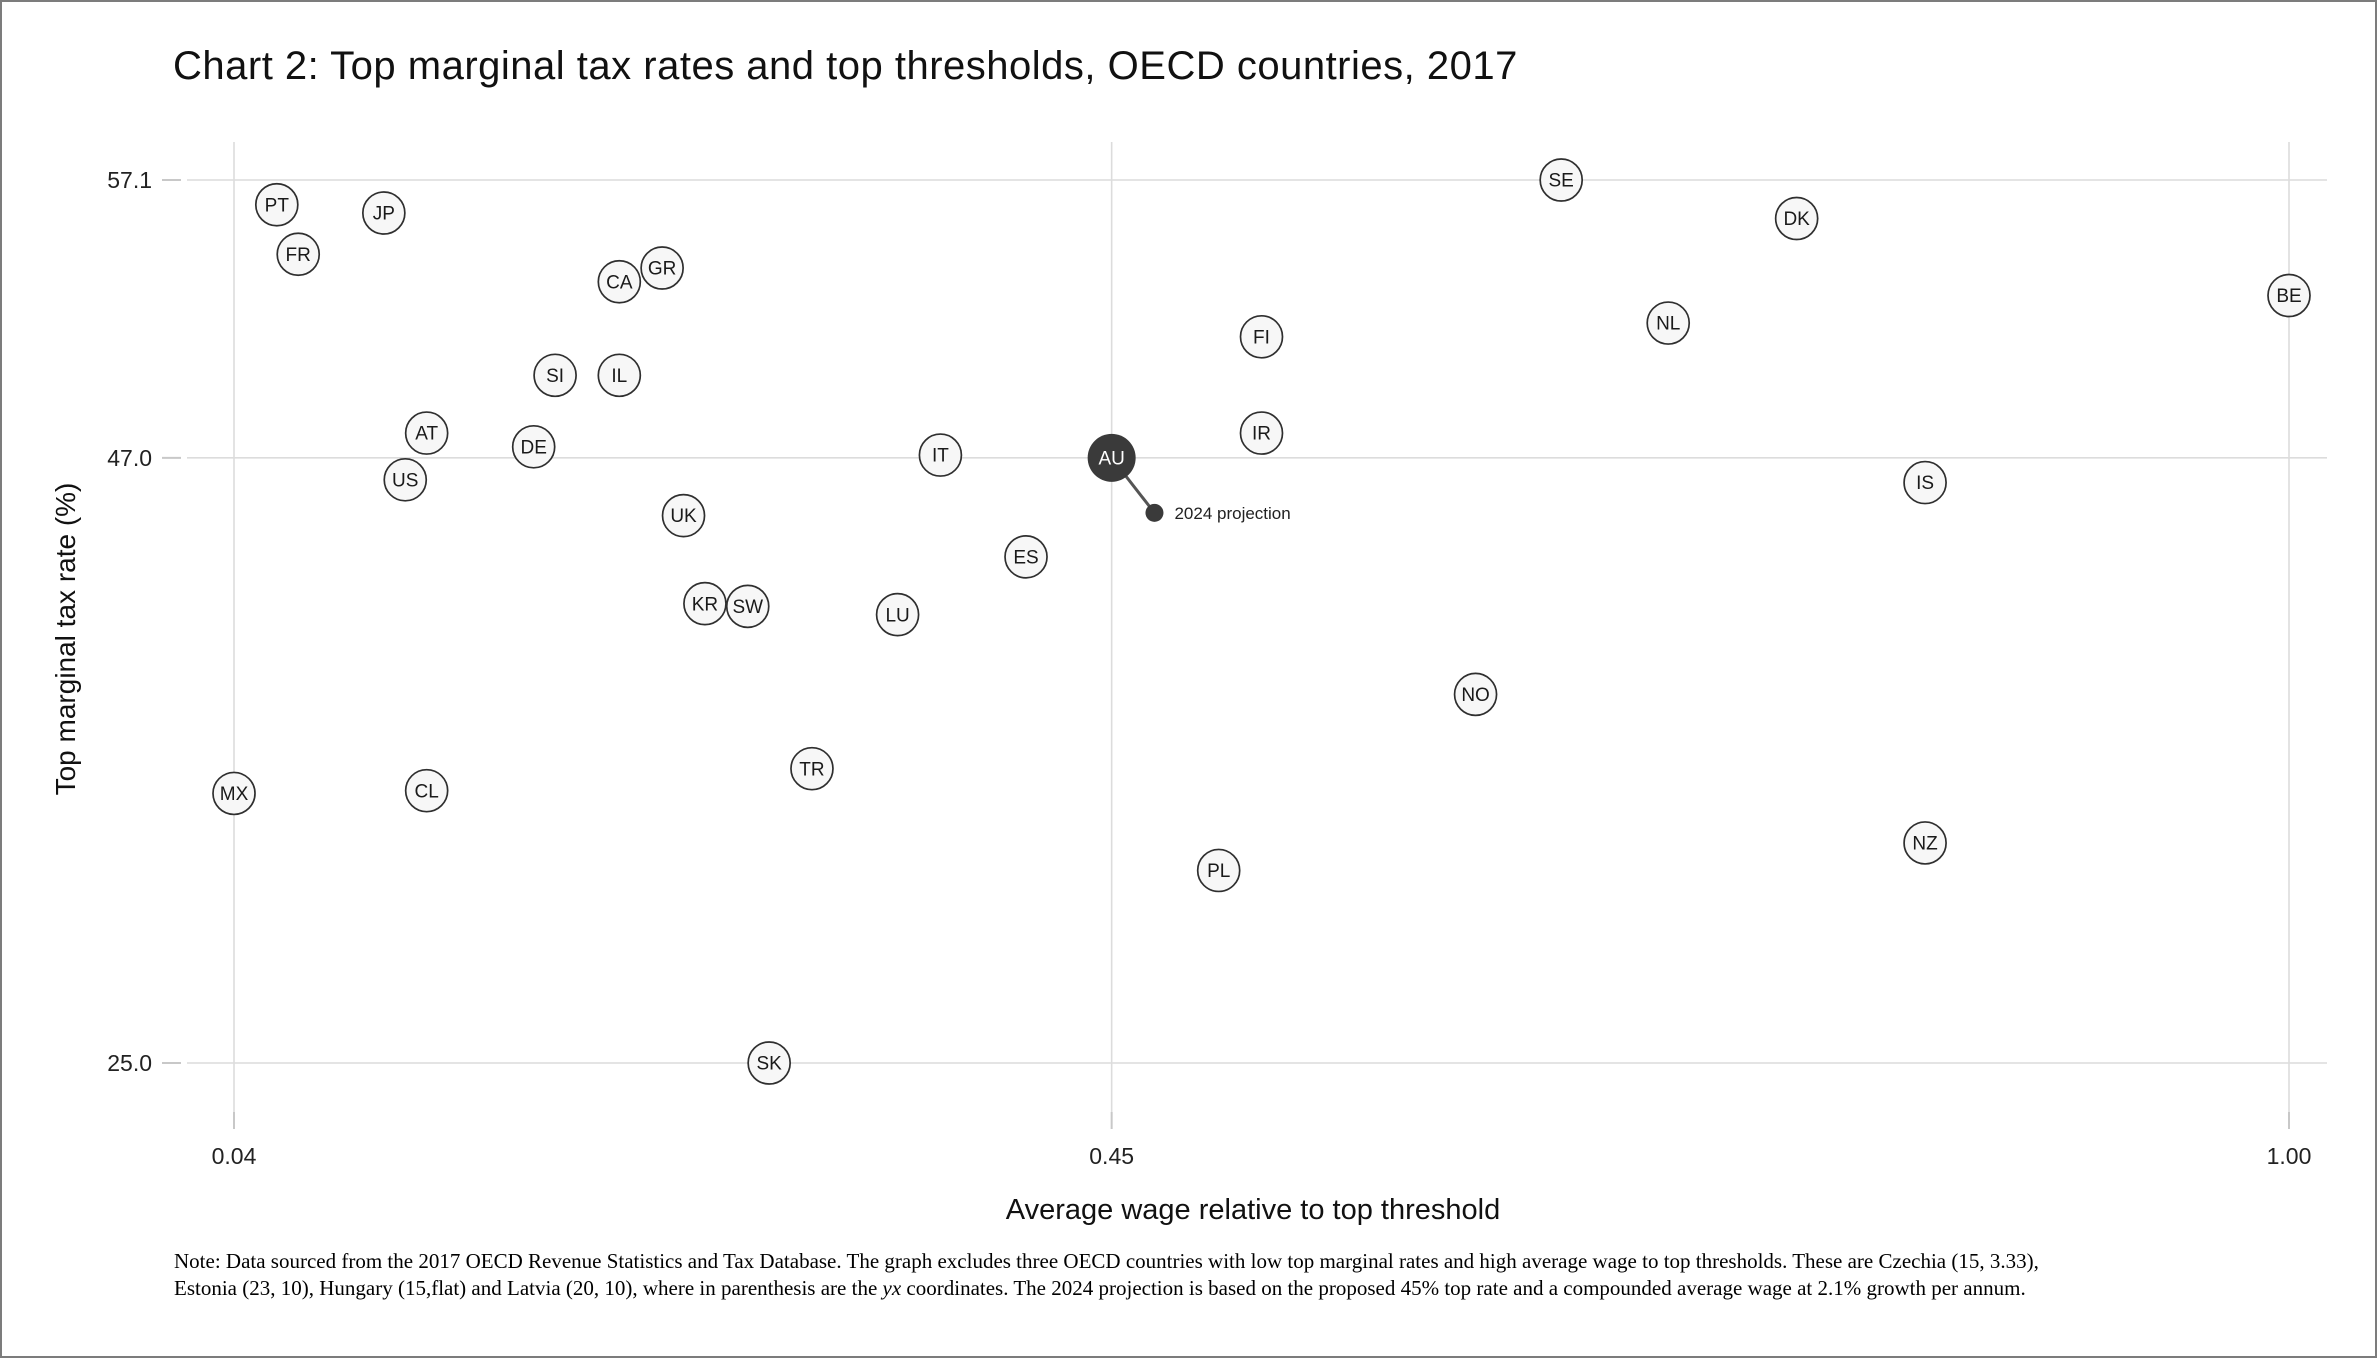 The width and height of the screenshot is (2377, 1358). I want to click on data-point-IS, so click(1925, 482).